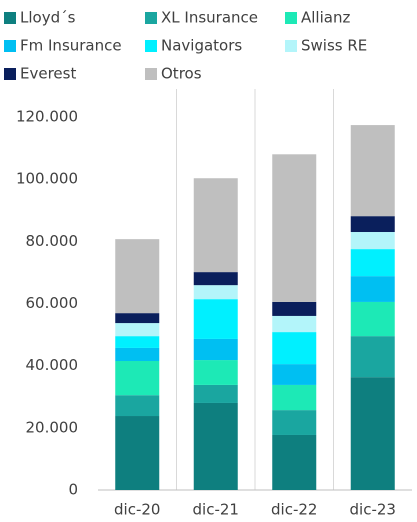 This screenshot has height=522, width=417. Describe the element at coordinates (294, 510) in the screenshot. I see `x-tick-label: dic-22` at that location.